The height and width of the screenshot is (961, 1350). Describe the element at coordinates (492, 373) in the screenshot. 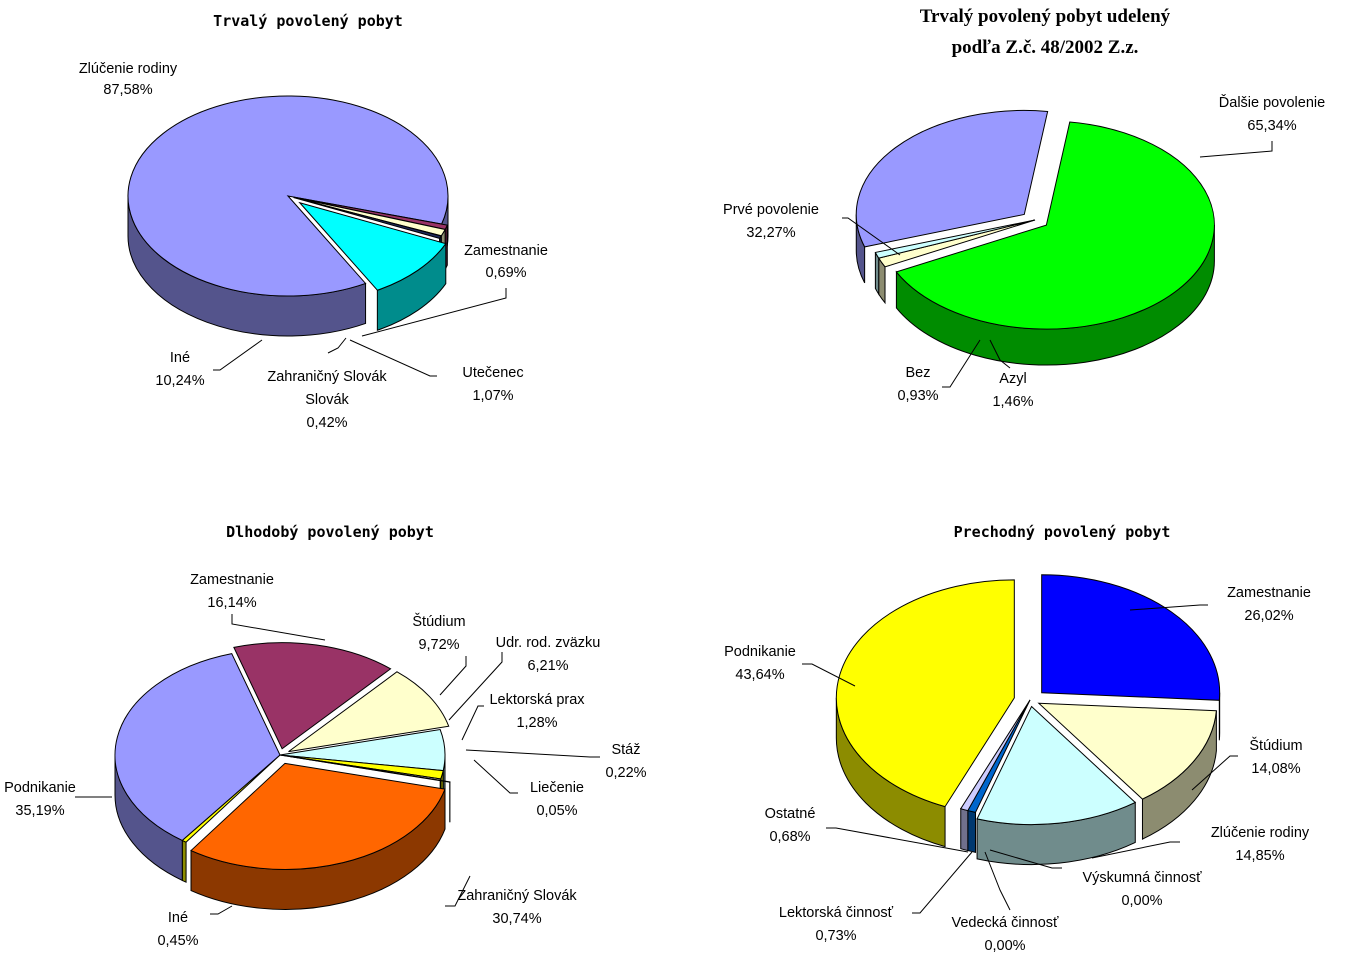

I see `data-label-name: Utečenec` at that location.